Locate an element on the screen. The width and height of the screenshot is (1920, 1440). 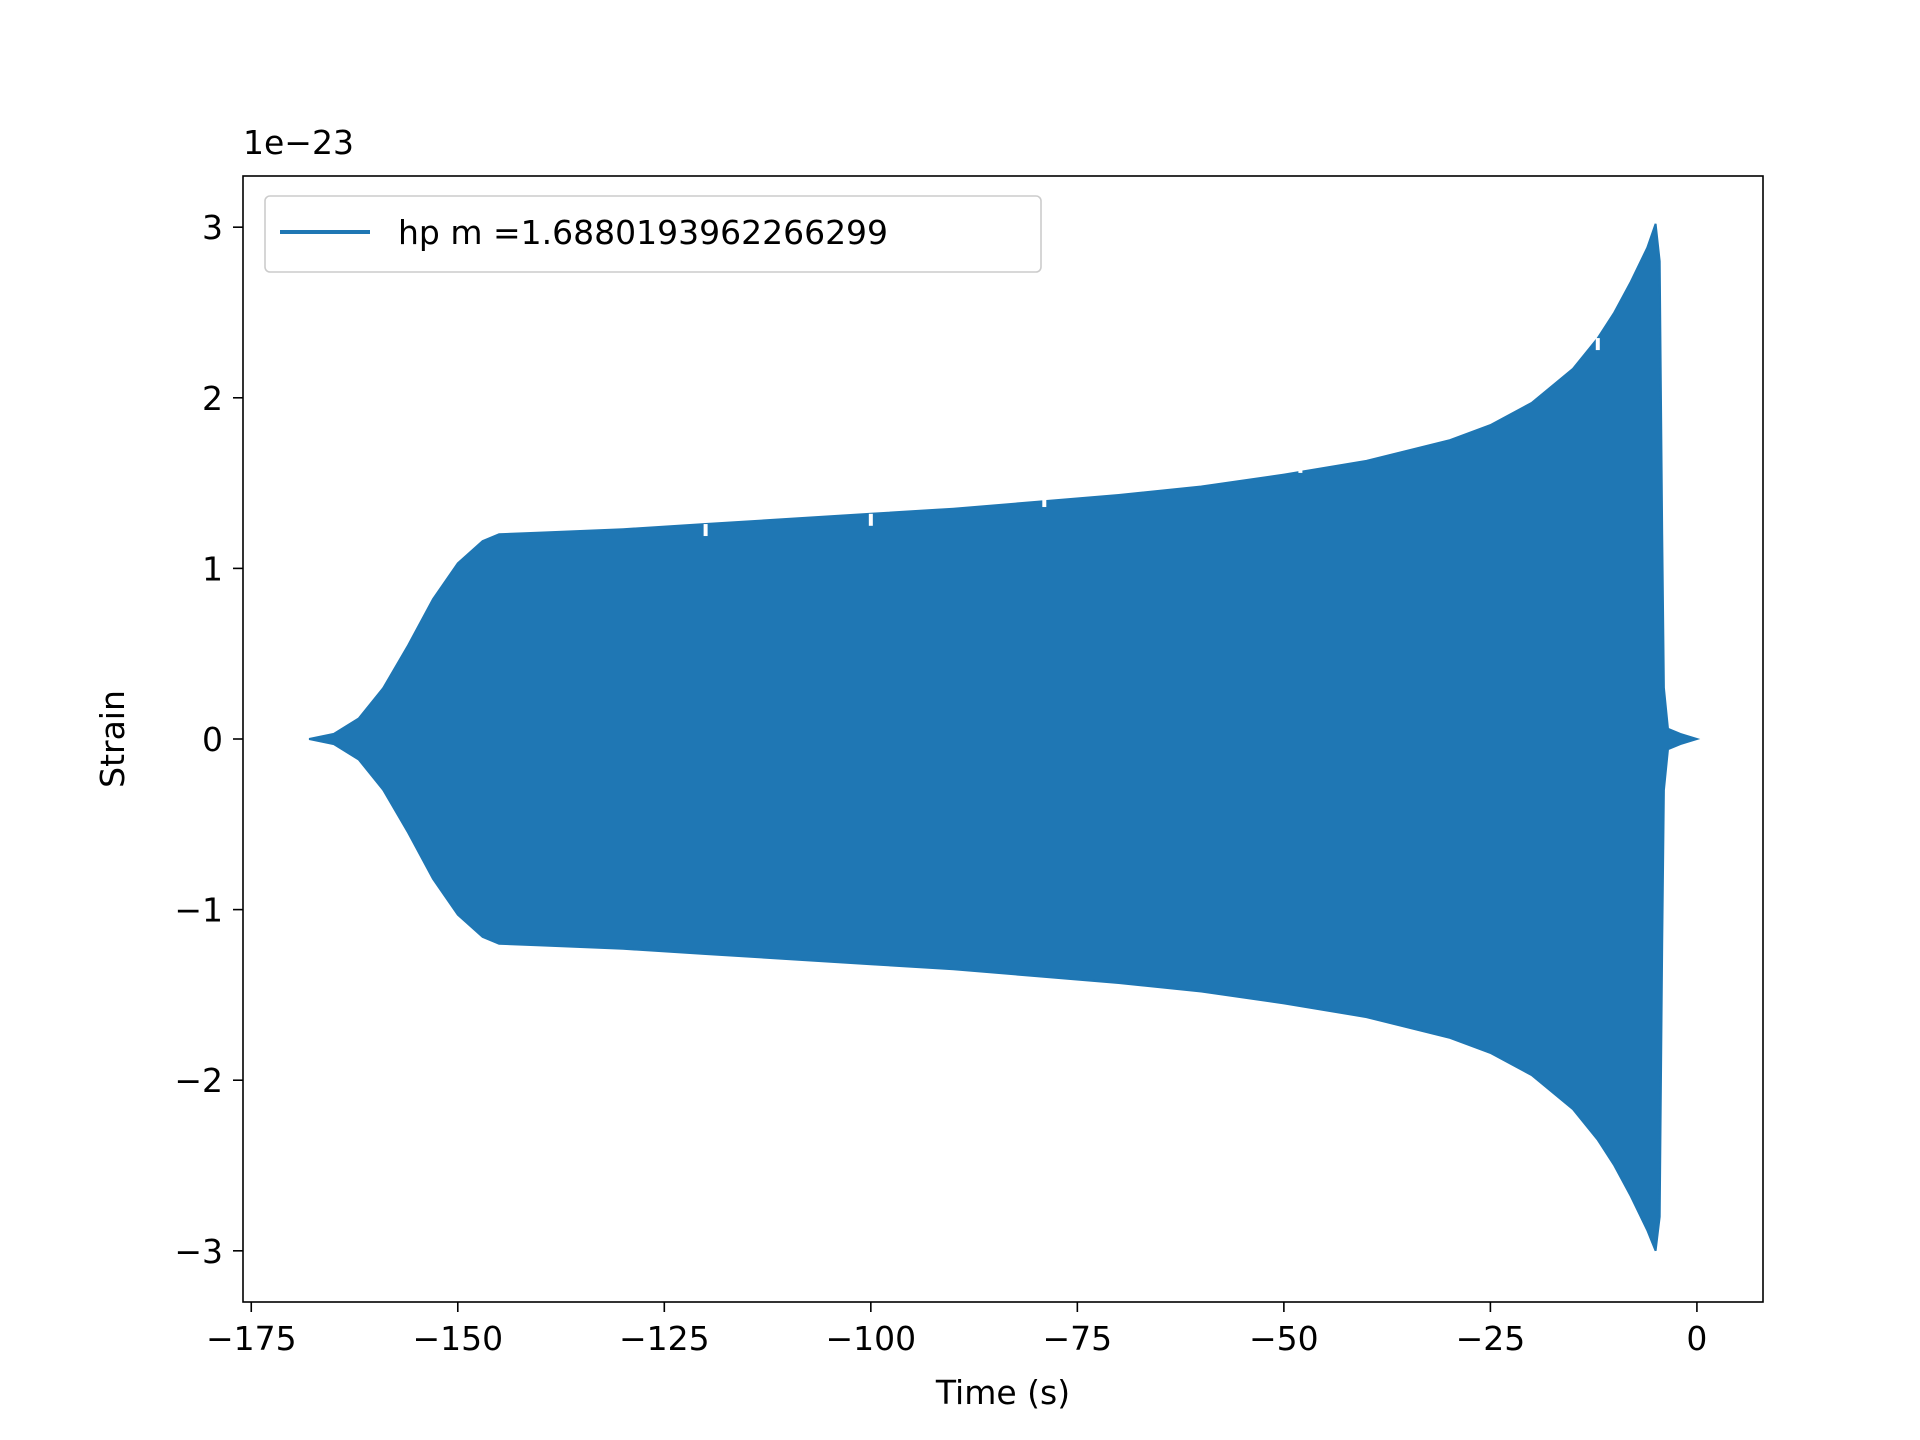
y-tick-label: −1 is located at coordinates (198, 910).